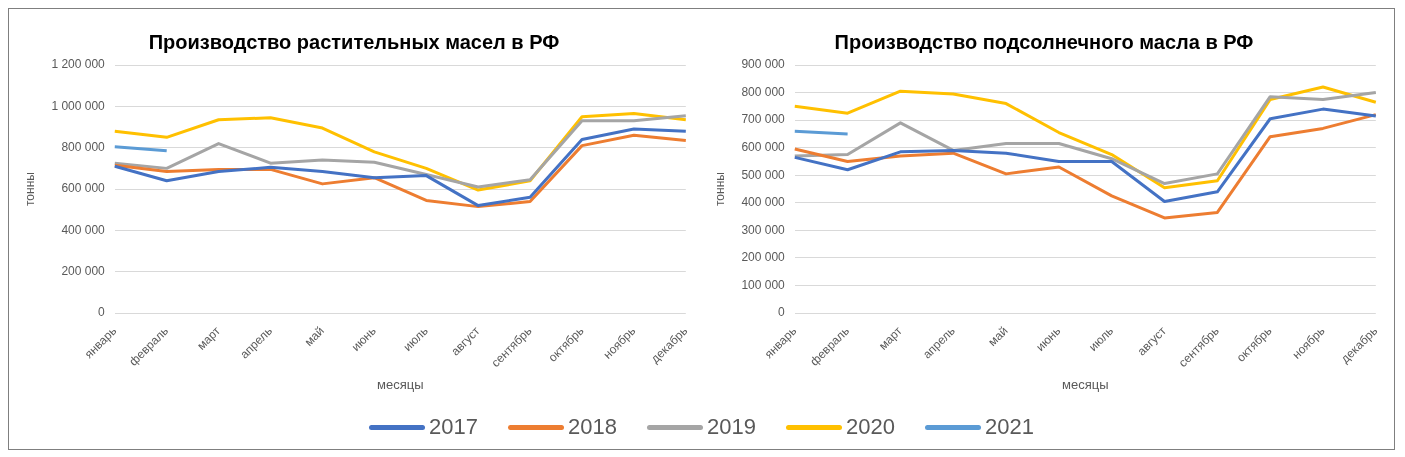 This screenshot has width=1405, height=457. Describe the element at coordinates (593, 427) in the screenshot. I see `legend-label: 2018` at that location.